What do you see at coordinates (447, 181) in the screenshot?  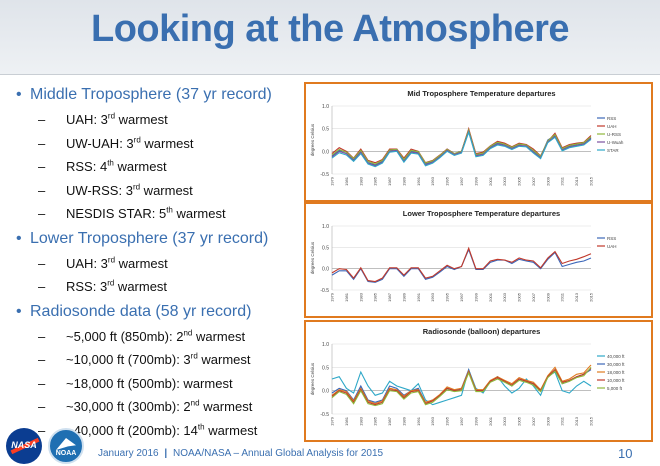 I see `x-tick-label: 1995` at bounding box center [447, 181].